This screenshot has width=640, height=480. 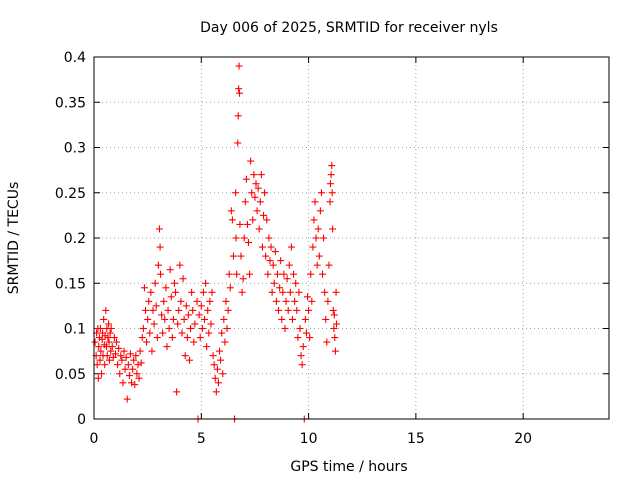 What do you see at coordinates (70, 375) in the screenshot?
I see `y-tick-label: 0.05` at bounding box center [70, 375].